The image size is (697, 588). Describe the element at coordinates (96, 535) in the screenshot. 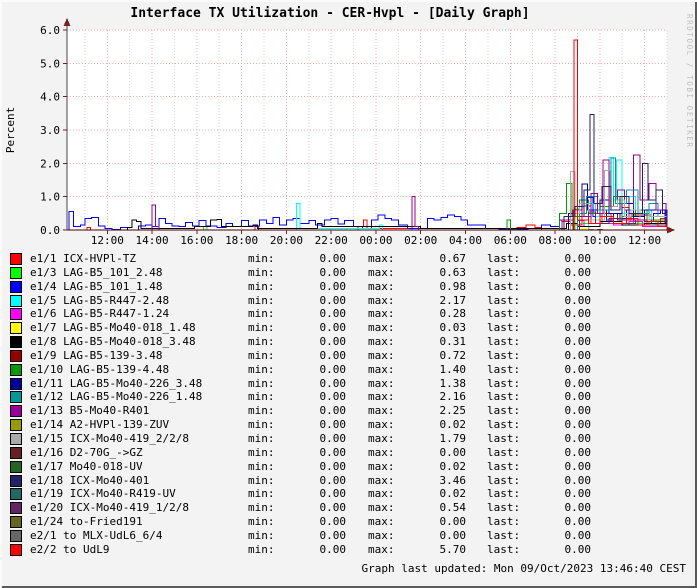

I see `interface-label: e2/1 to MLX-UdL6_6/4` at that location.